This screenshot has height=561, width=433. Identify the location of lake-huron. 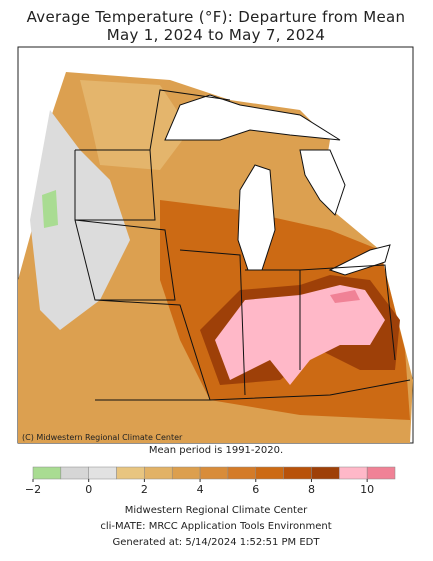
(322, 182).